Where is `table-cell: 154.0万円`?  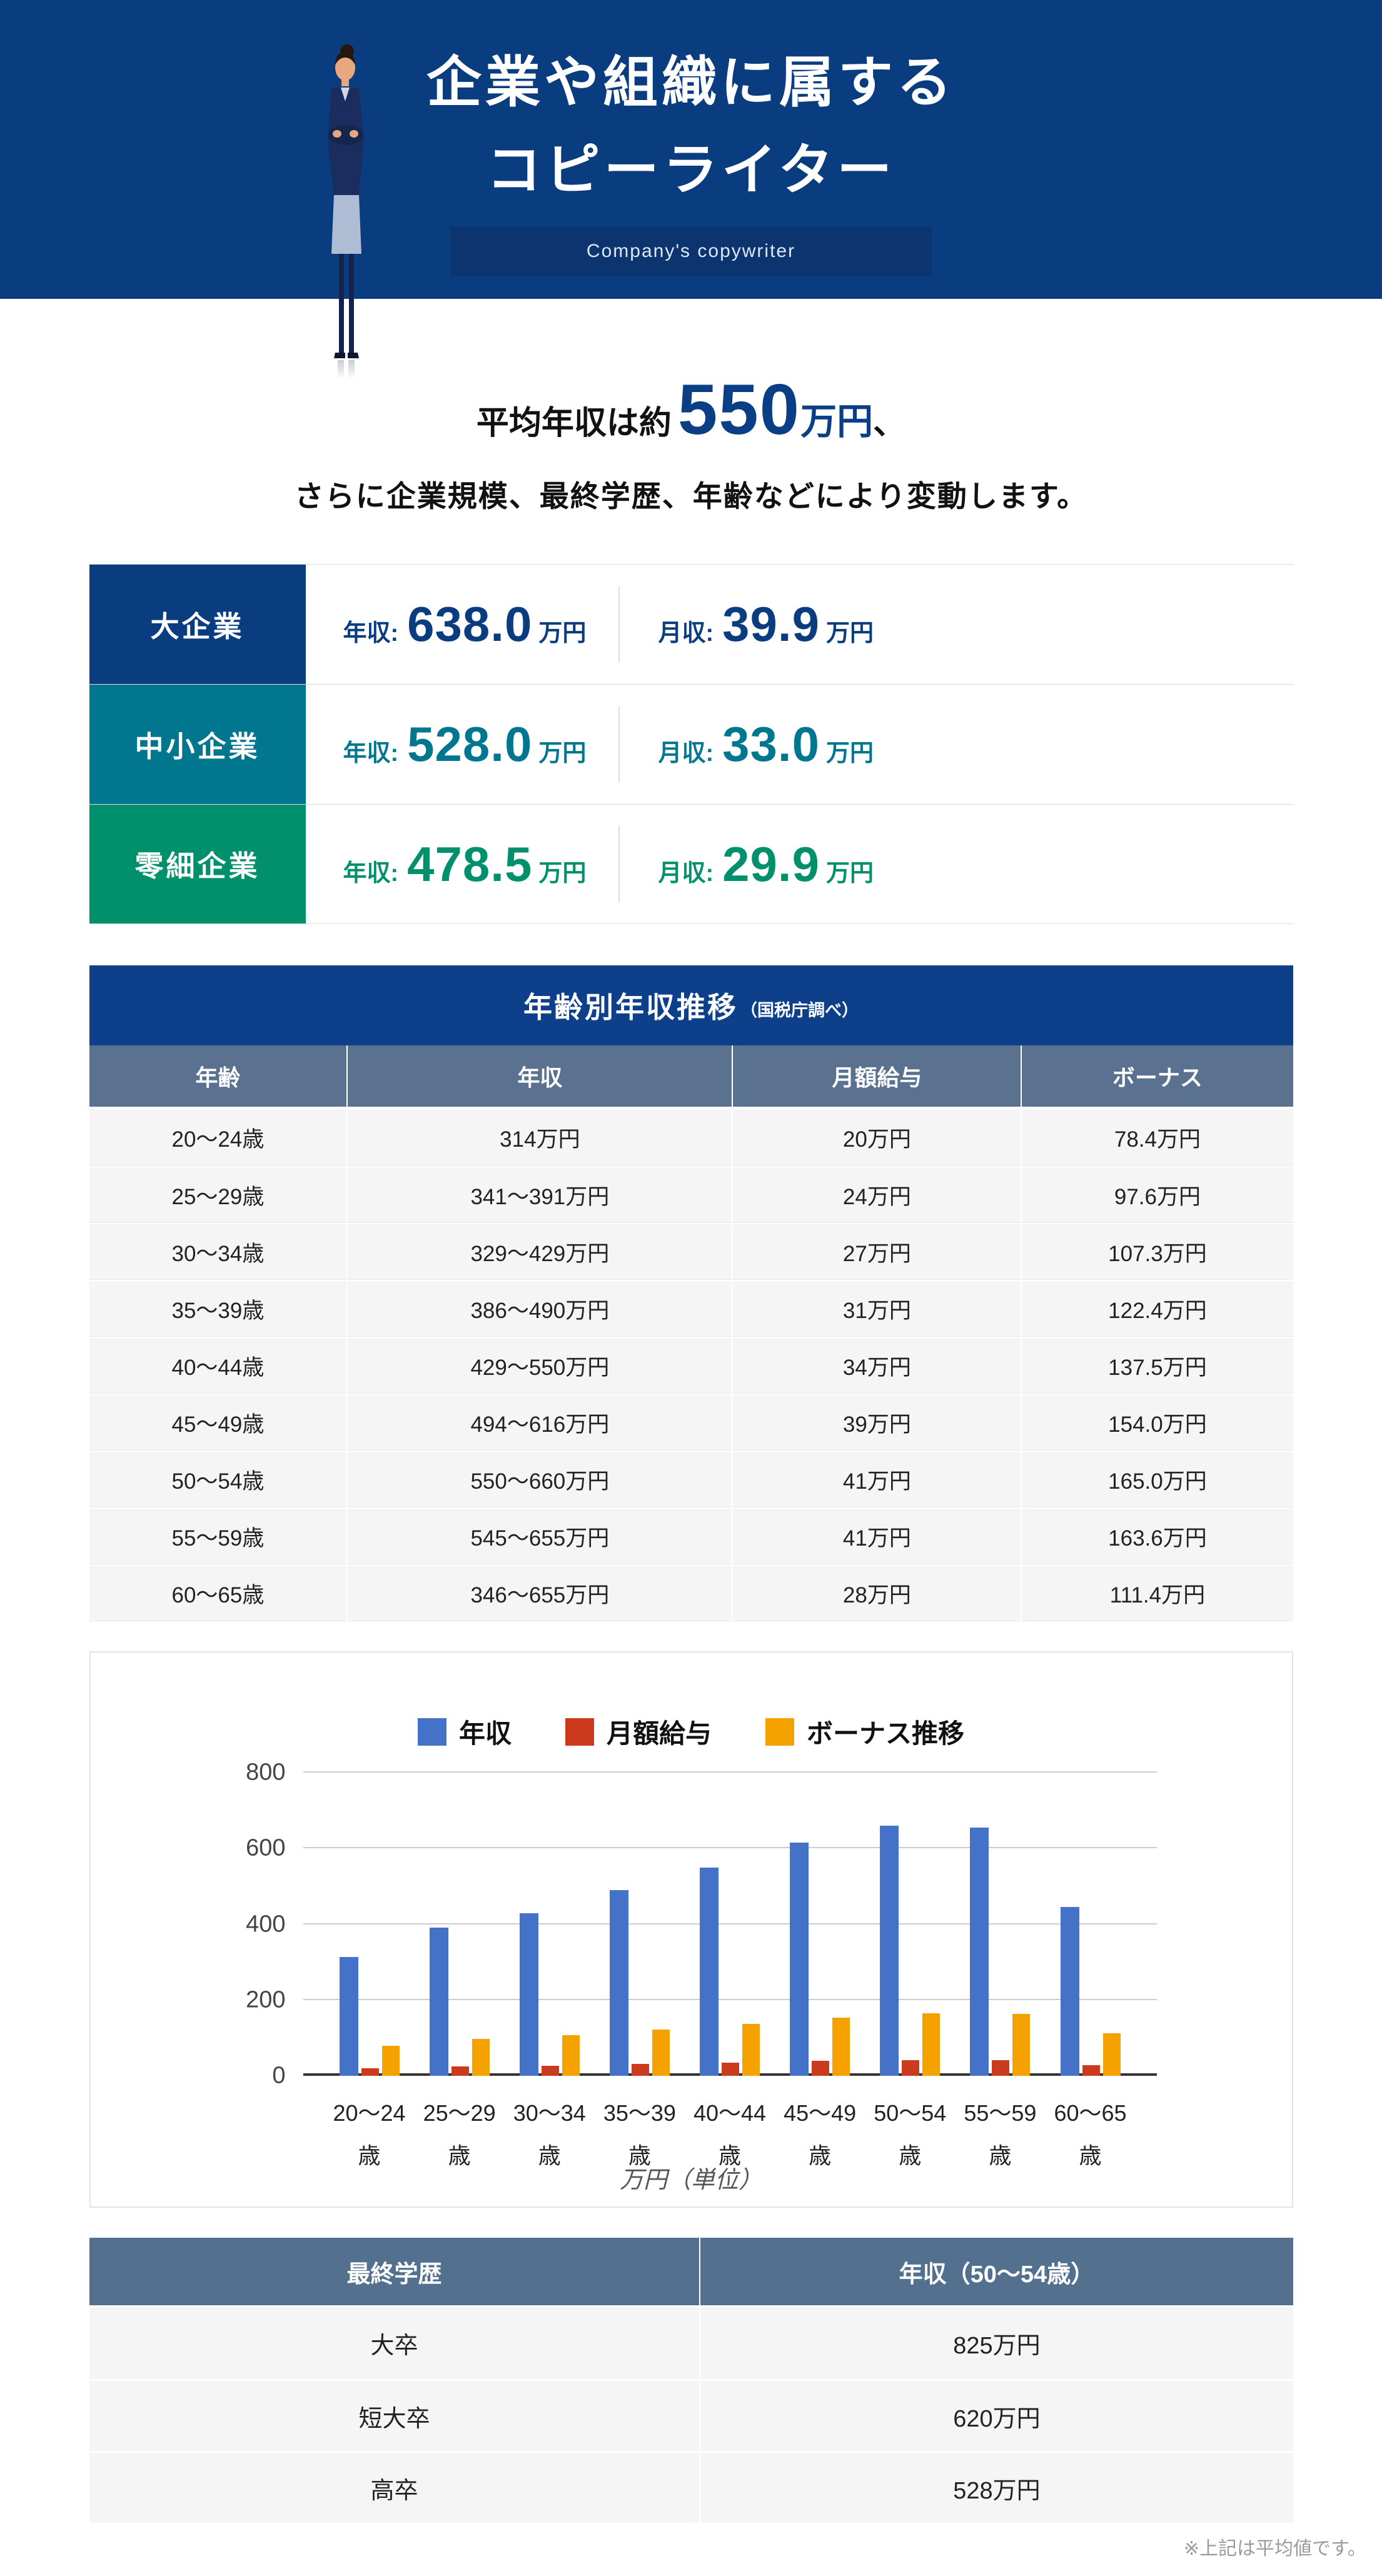
table-cell: 154.0万円 is located at coordinates (1157, 1424).